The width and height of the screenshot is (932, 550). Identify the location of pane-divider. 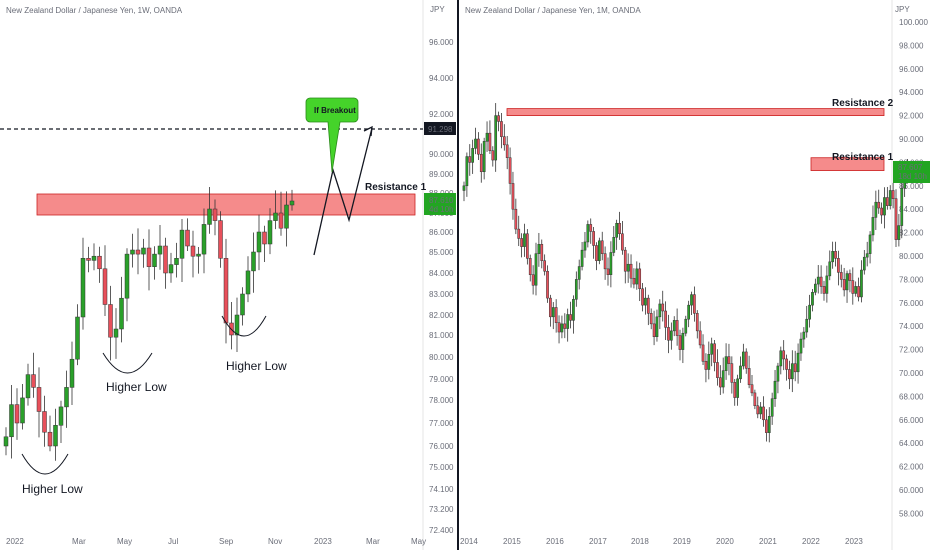
(458, 275).